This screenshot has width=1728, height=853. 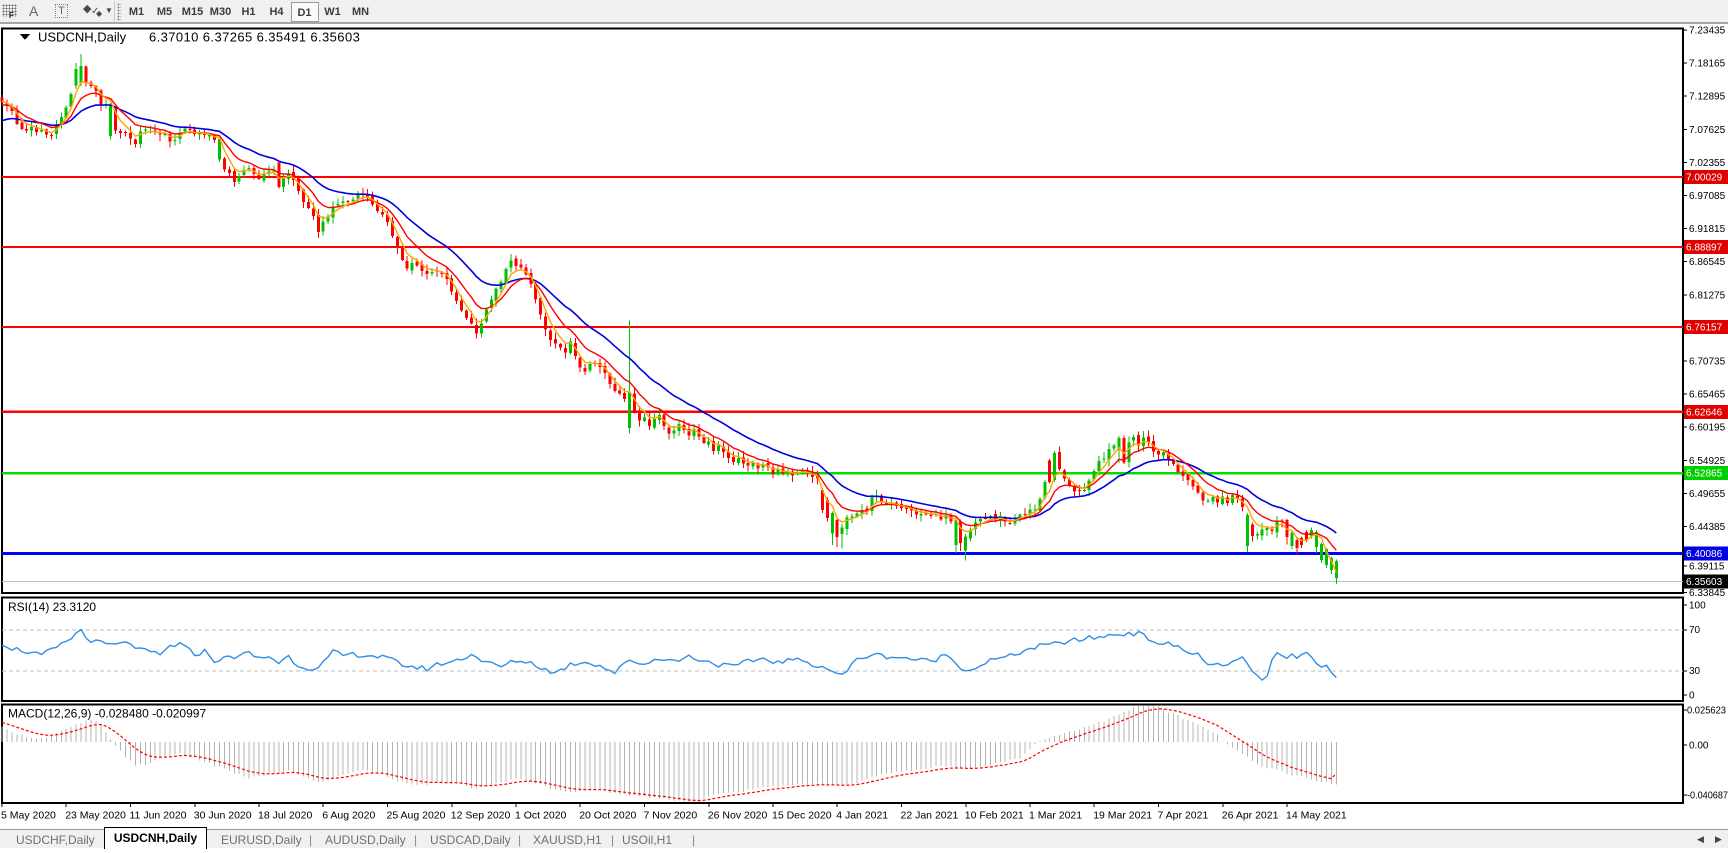 What do you see at coordinates (1250, 816) in the screenshot?
I see `svg-text: 26 Apr 2021` at bounding box center [1250, 816].